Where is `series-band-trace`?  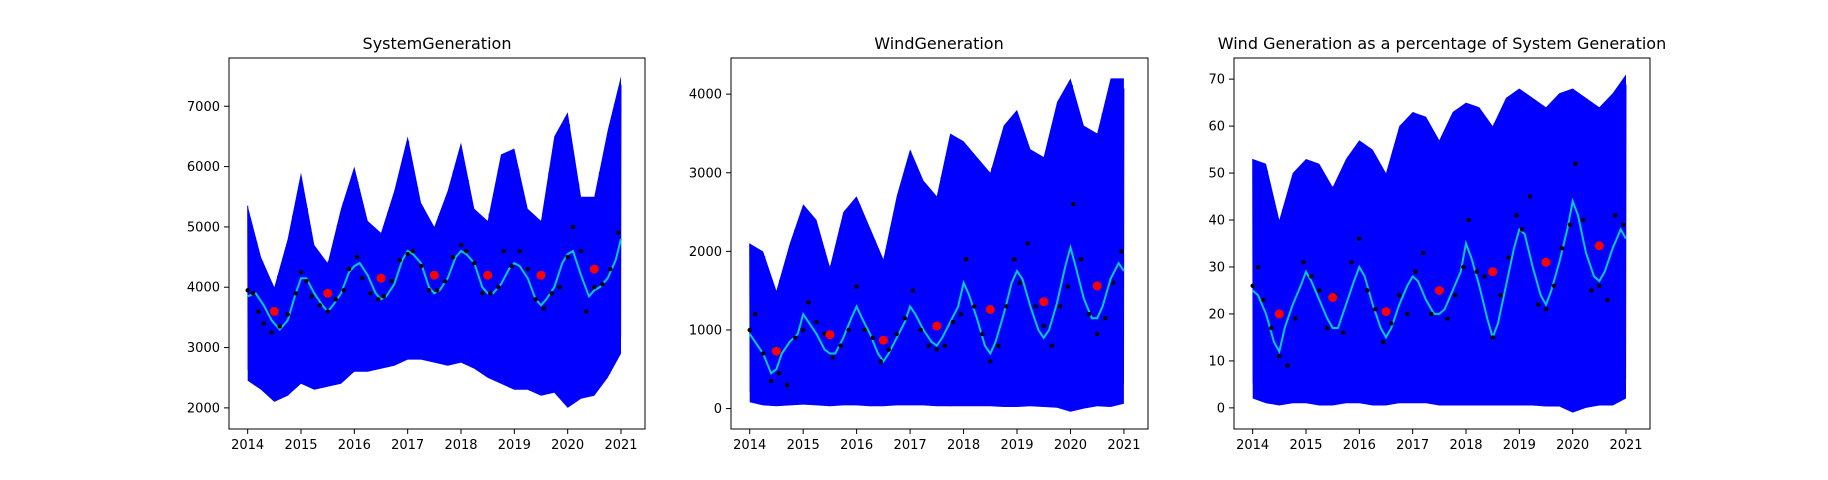
series-band-trace is located at coordinates (434, 245).